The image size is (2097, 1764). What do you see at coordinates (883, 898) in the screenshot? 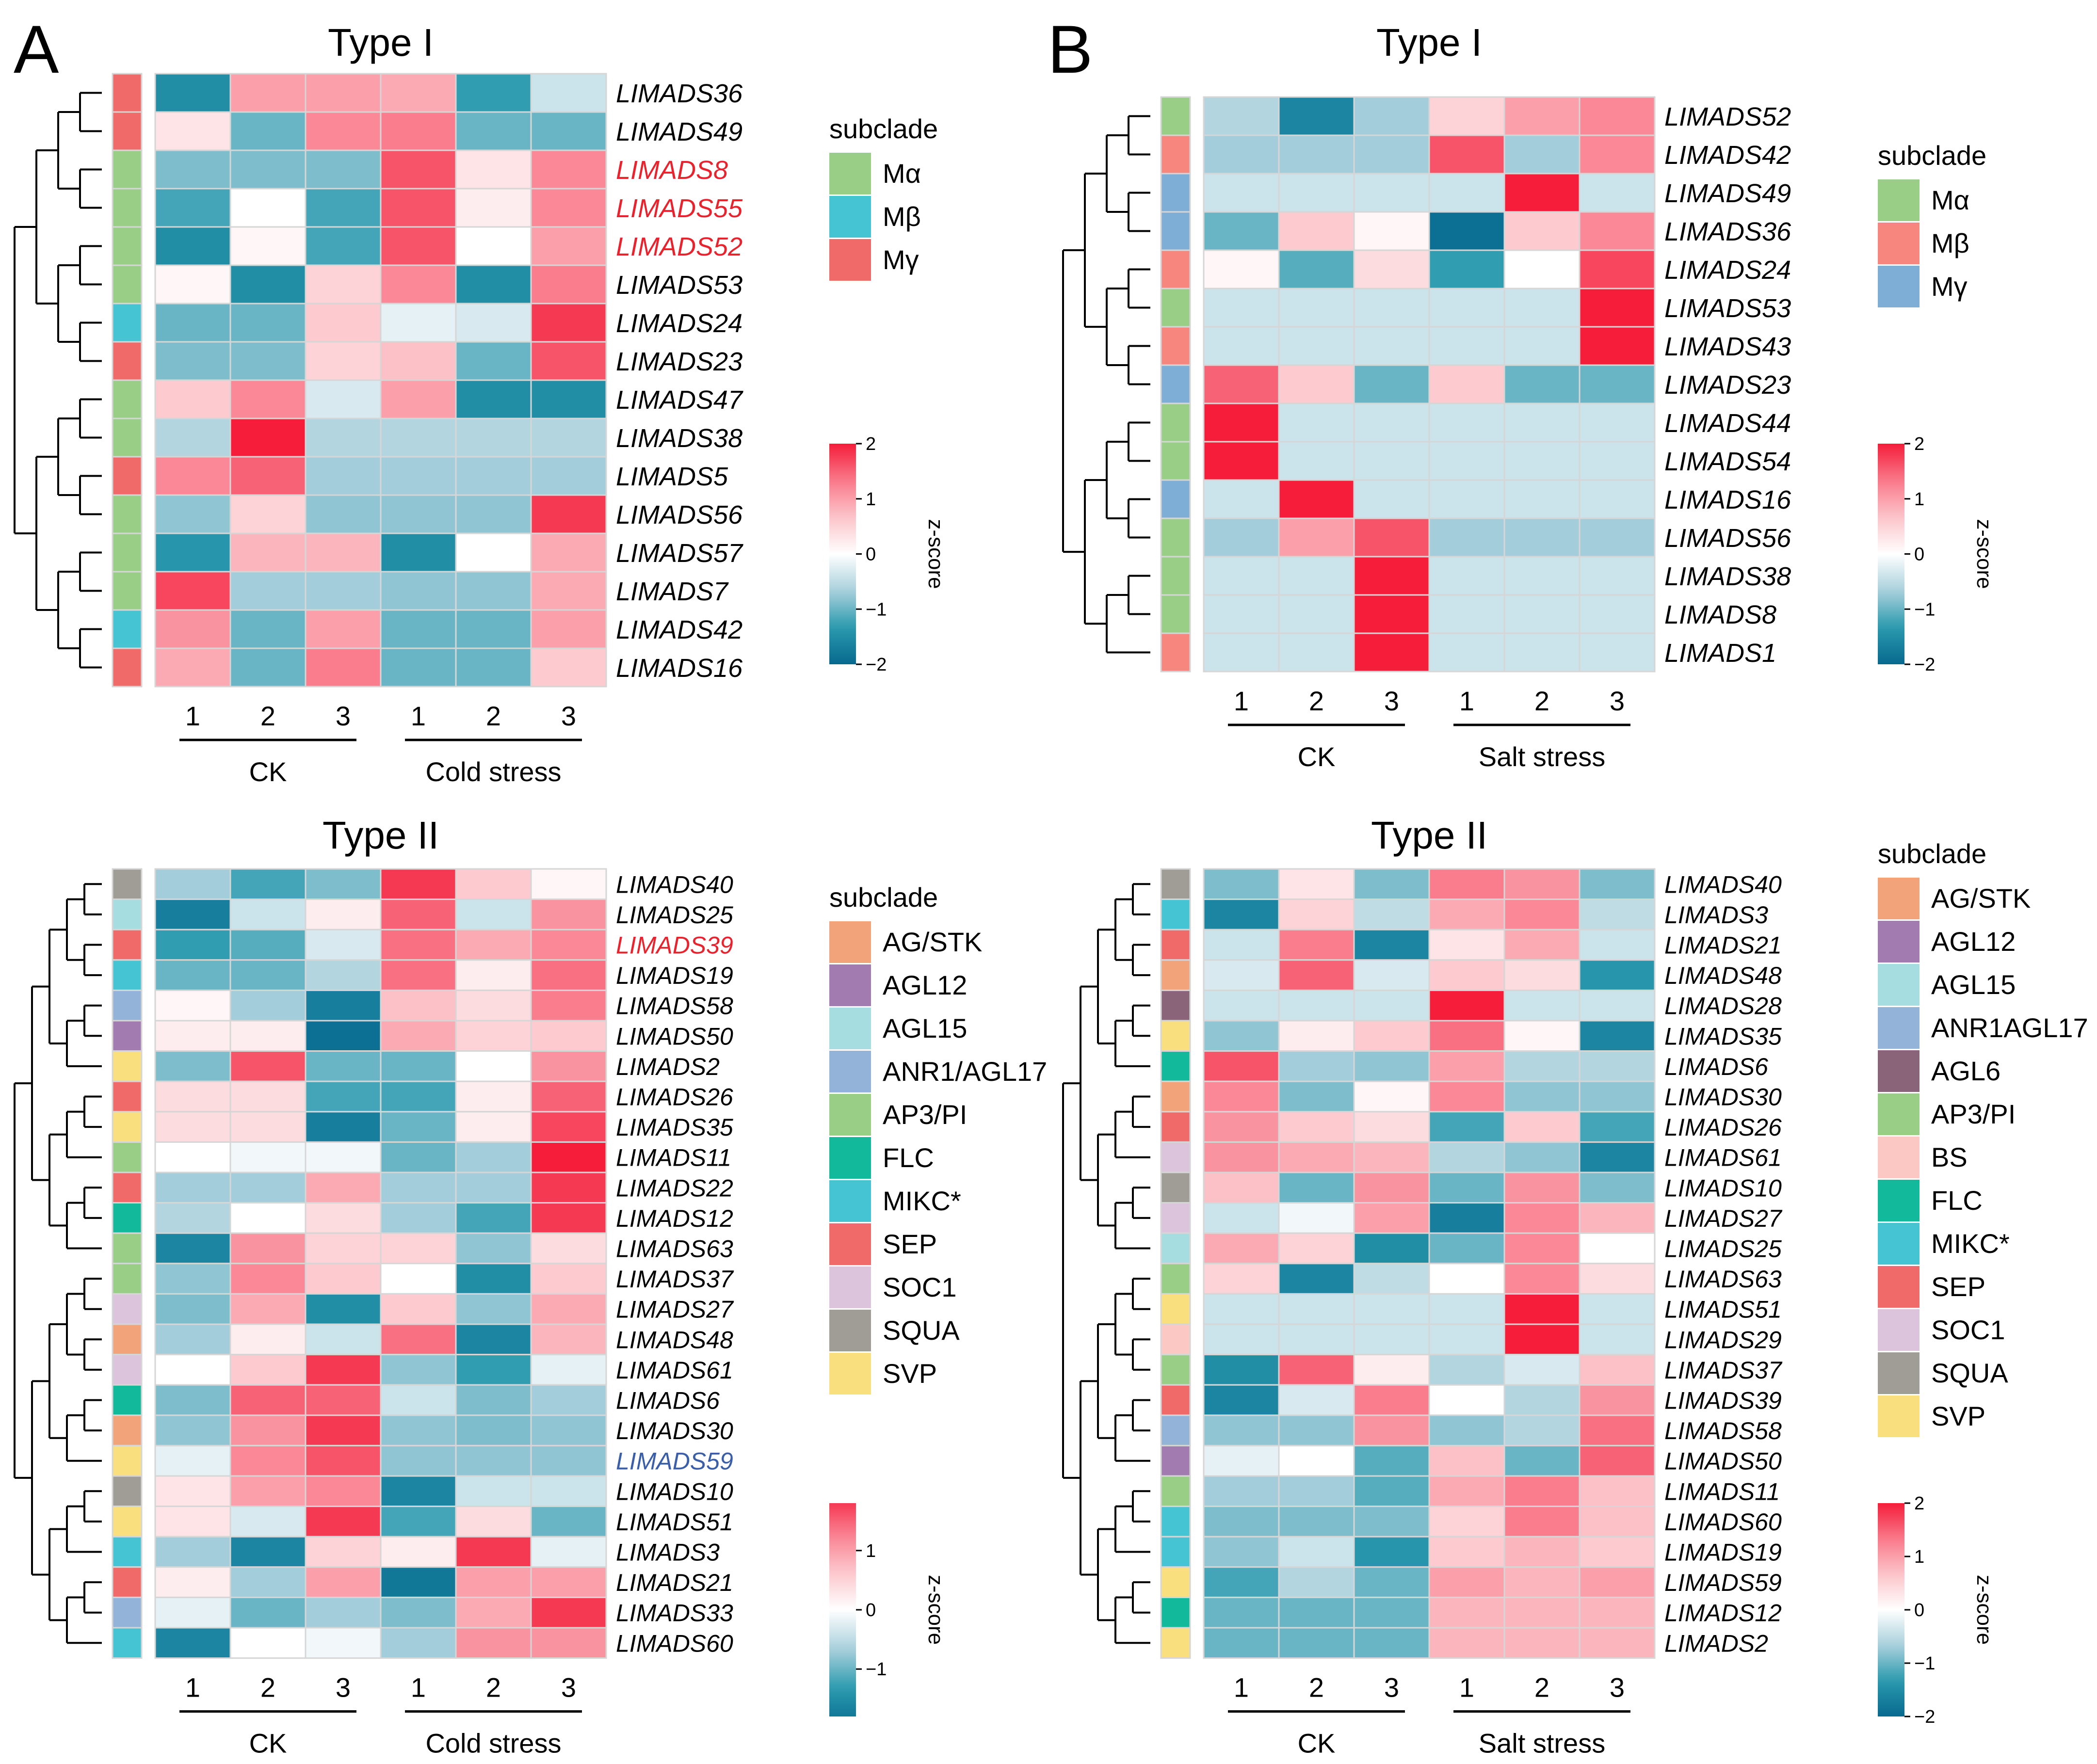
I see `legend-title: subclade` at bounding box center [883, 898].